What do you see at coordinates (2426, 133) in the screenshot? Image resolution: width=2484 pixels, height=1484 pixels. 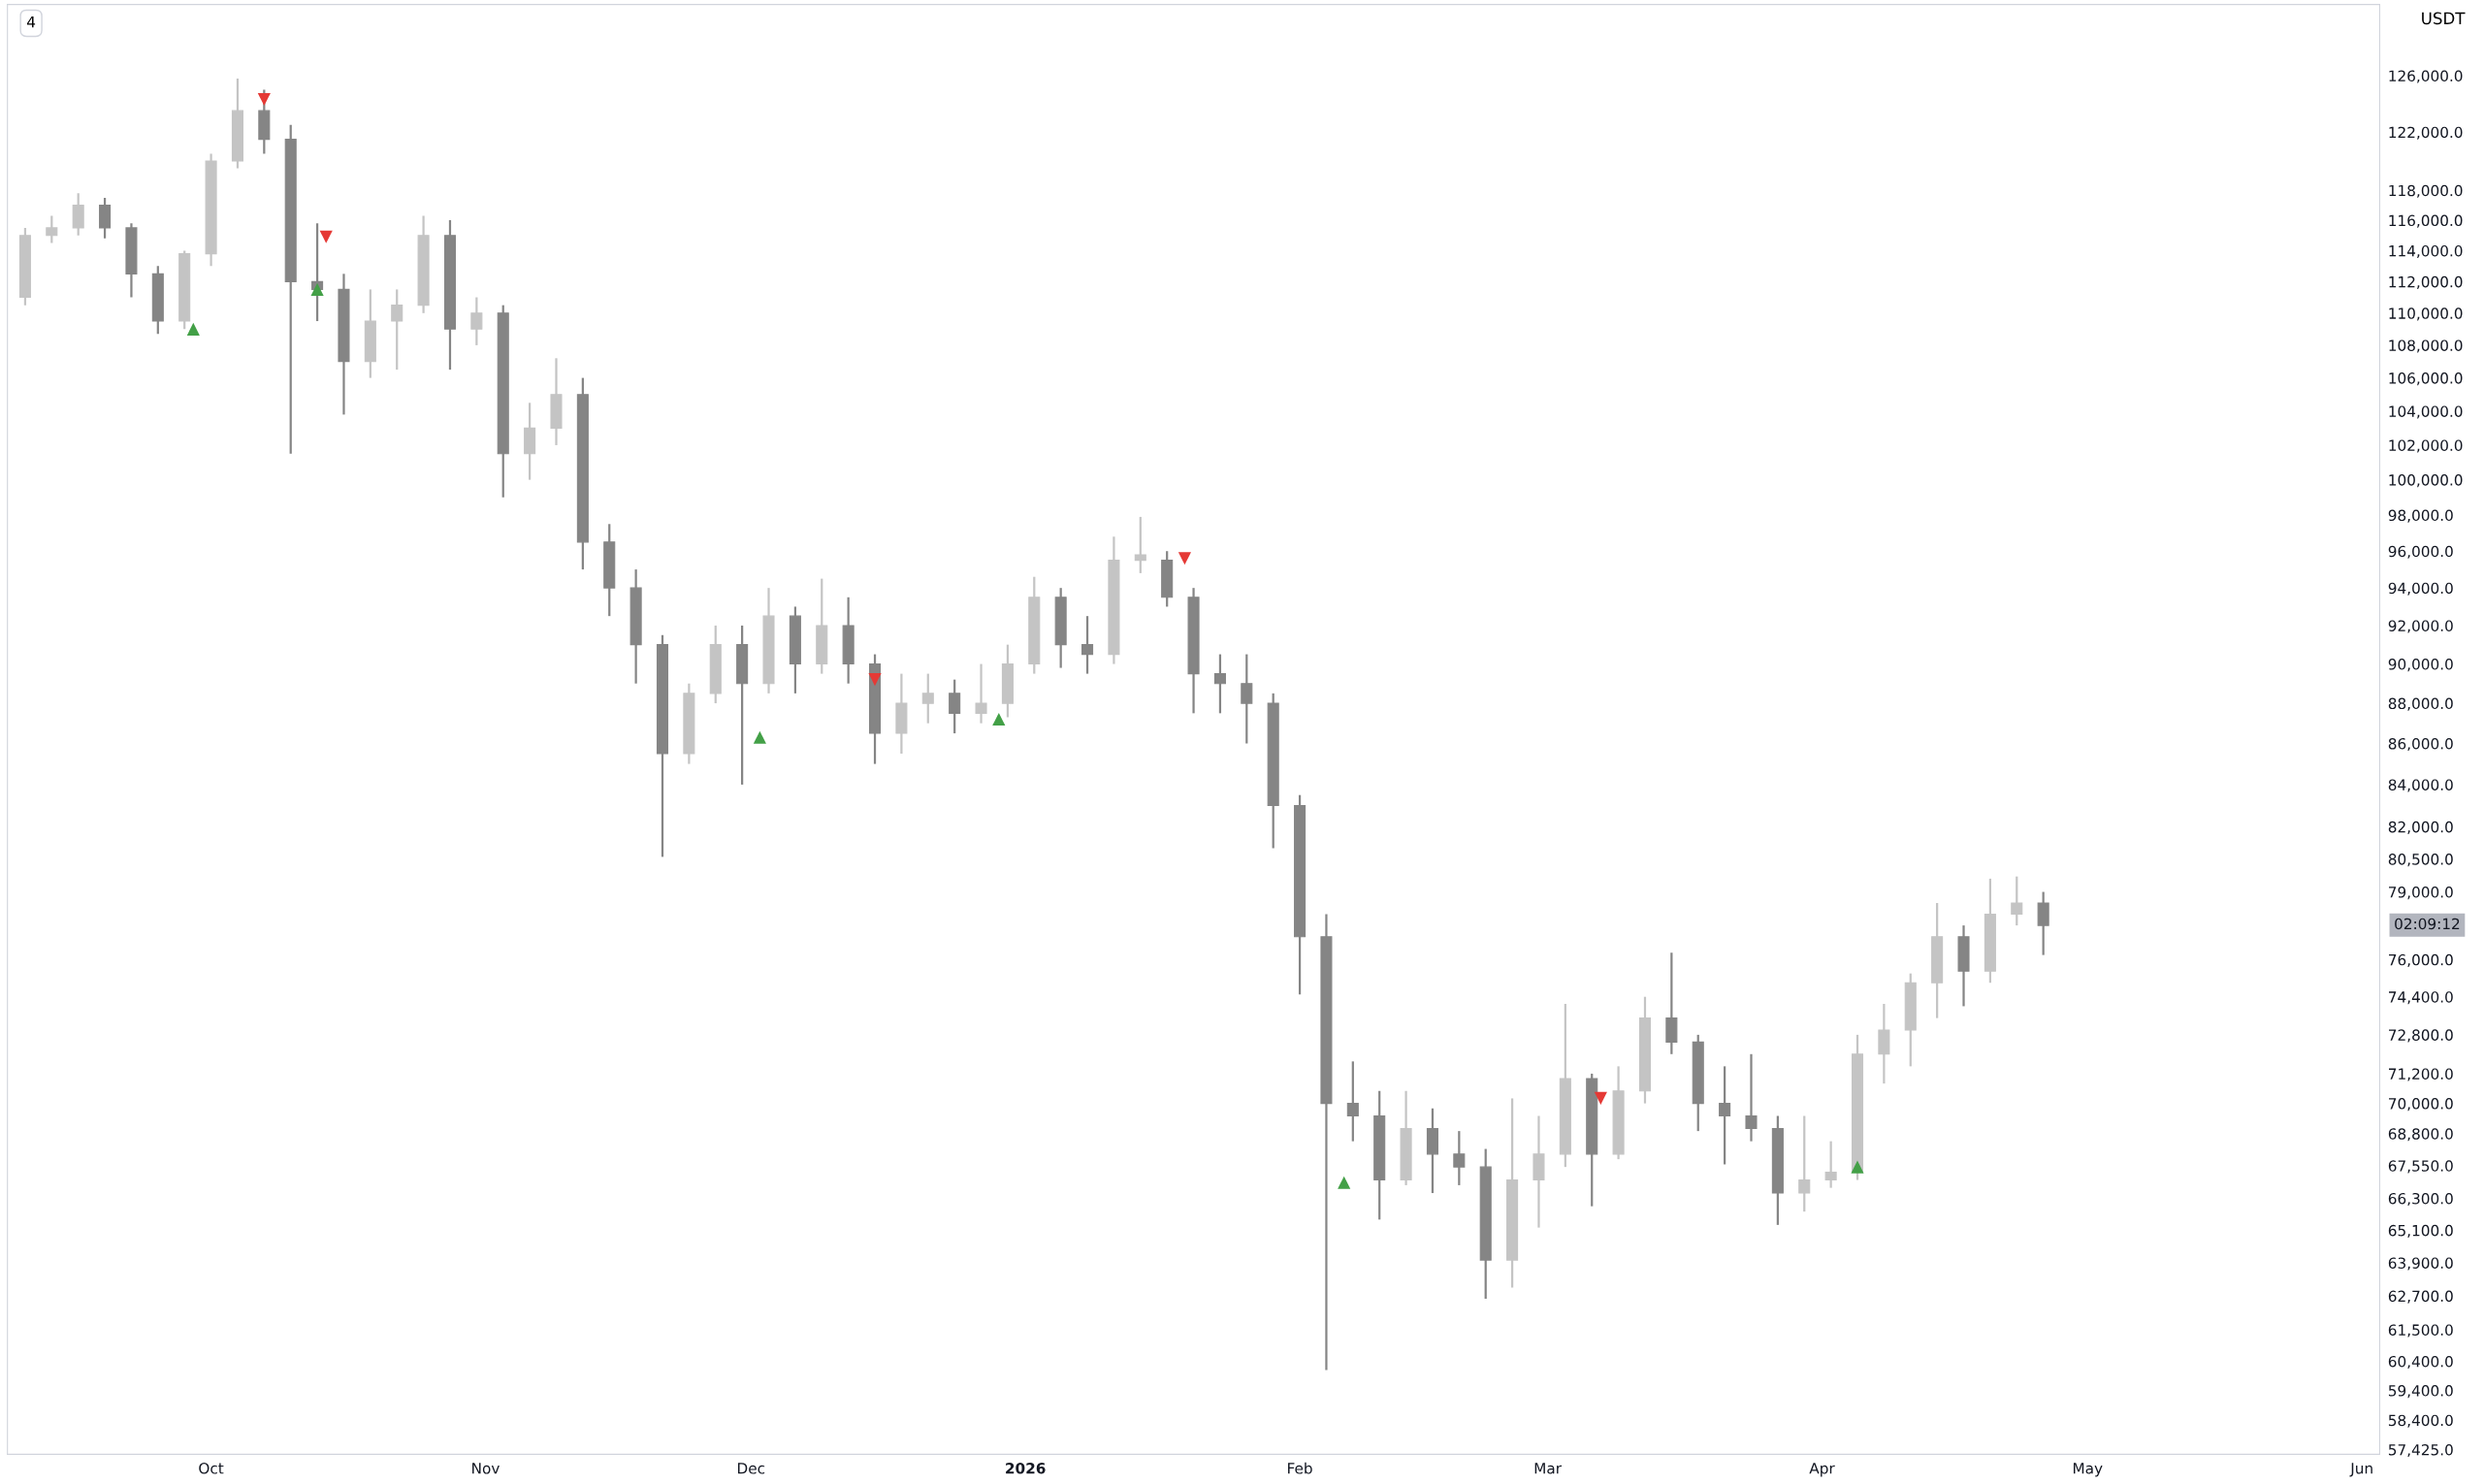 I see `y-tick-label: 122,000.0` at bounding box center [2426, 133].